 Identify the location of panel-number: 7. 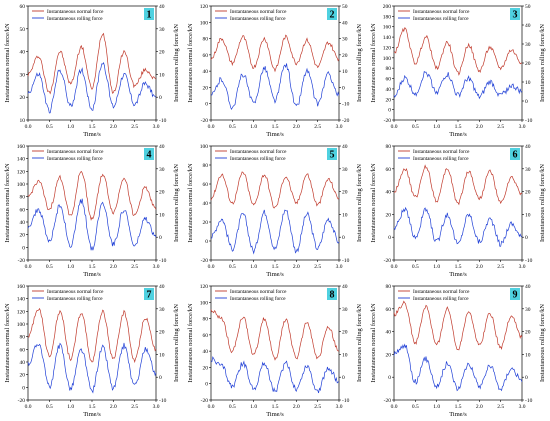
(149, 295).